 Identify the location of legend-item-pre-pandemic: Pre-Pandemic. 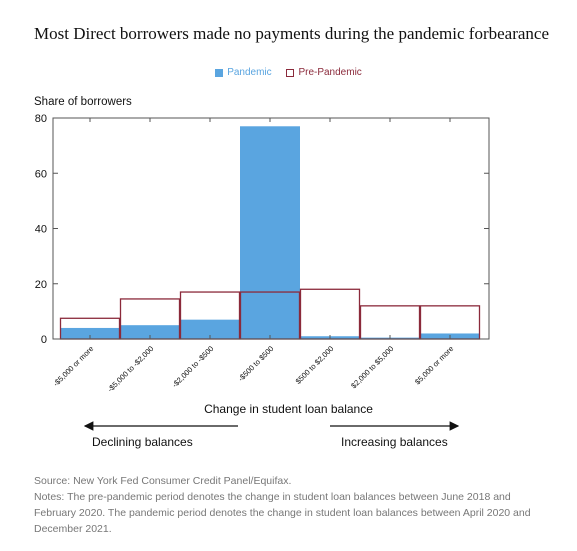
(324, 72).